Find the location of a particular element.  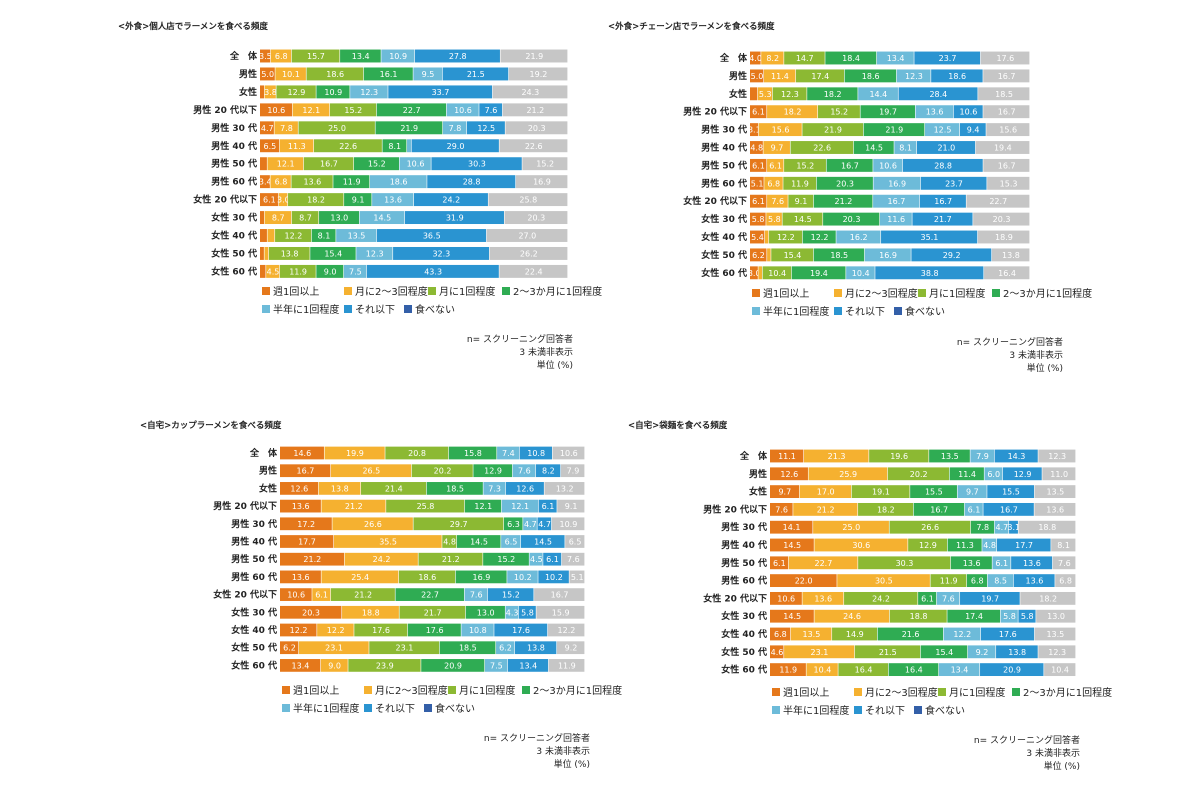

data-label: 16.9 is located at coordinates (897, 183).